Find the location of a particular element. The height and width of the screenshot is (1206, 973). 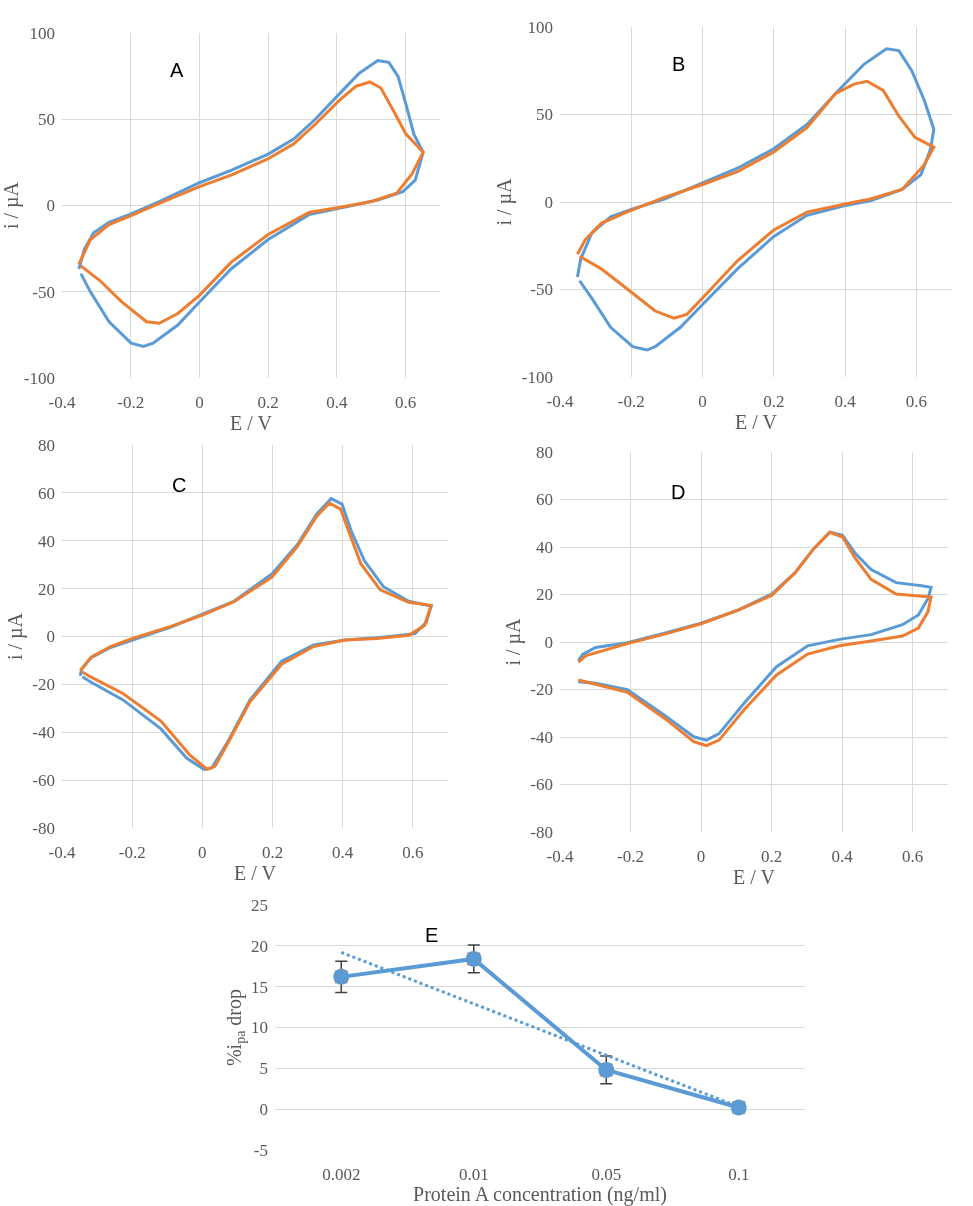

text: C is located at coordinates (179, 485).